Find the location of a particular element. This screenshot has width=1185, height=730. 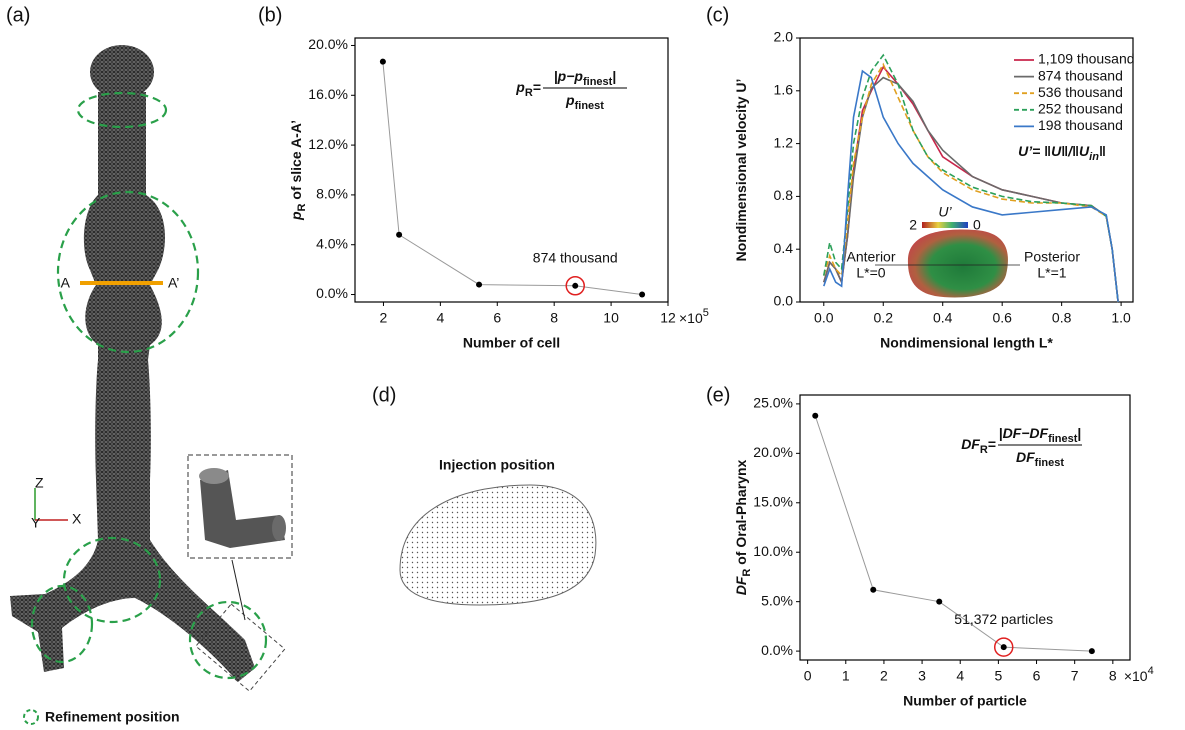

subscript: in is located at coordinates (1094, 157).